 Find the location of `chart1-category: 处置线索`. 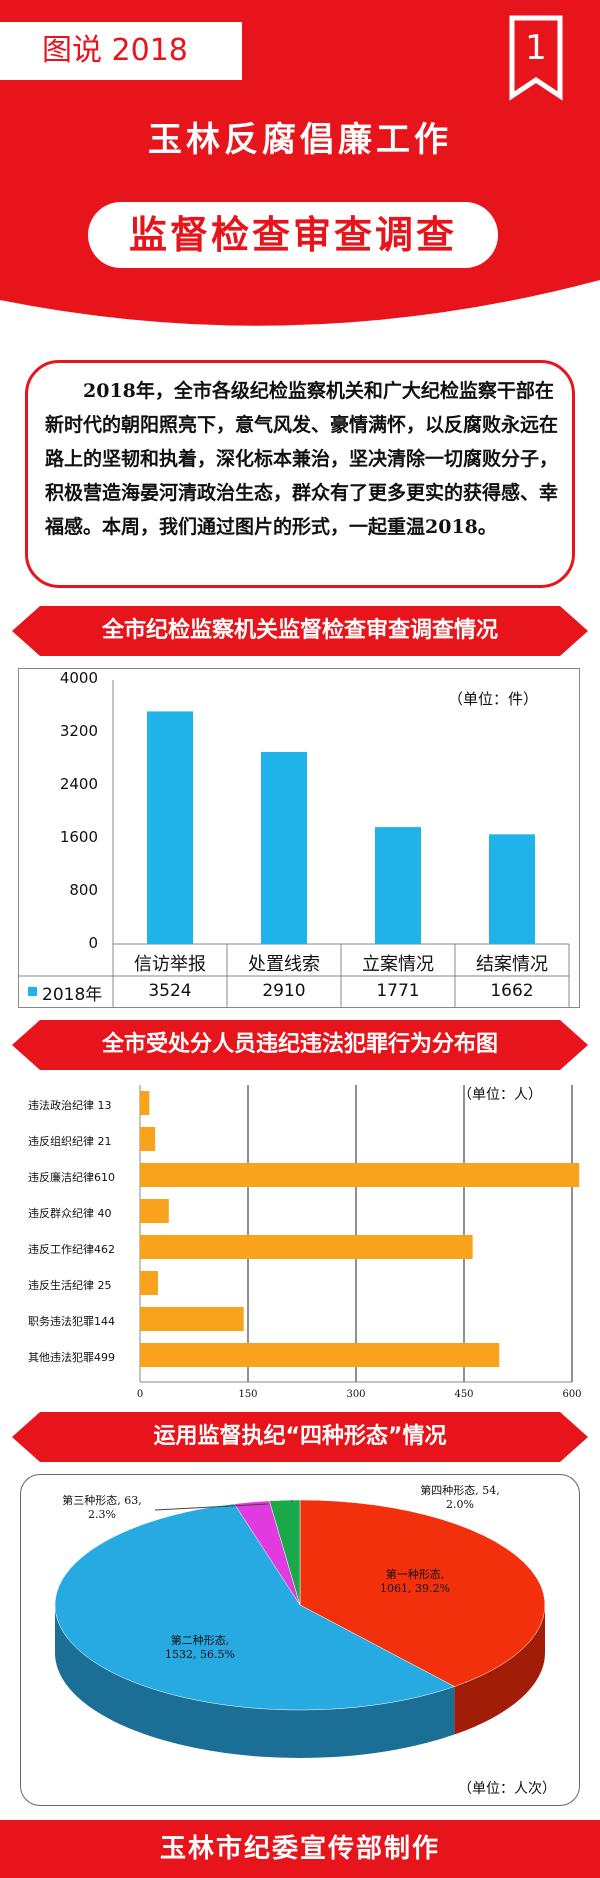

chart1-category: 处置线索 is located at coordinates (284, 964).